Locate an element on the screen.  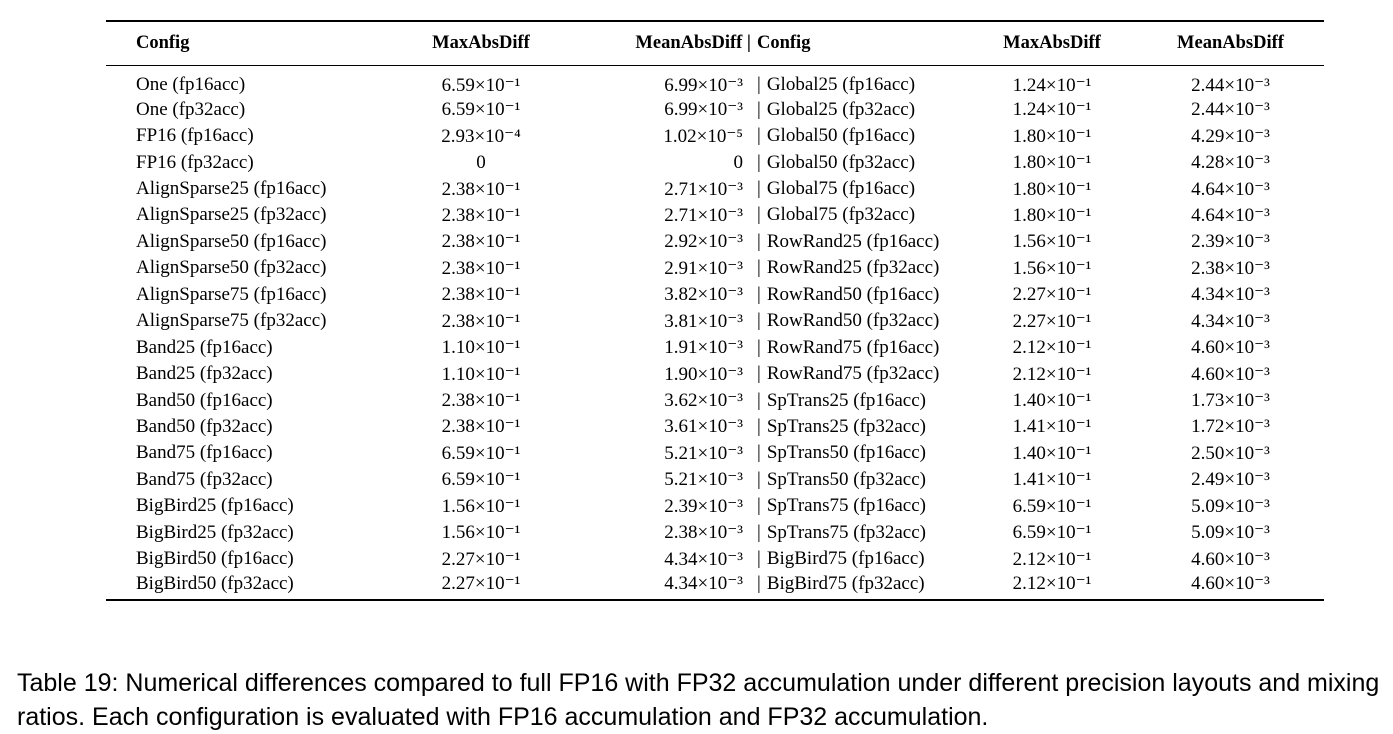
cell-config-right: | SpTrans75 (fp32acc) is located at coordinates (860, 533).